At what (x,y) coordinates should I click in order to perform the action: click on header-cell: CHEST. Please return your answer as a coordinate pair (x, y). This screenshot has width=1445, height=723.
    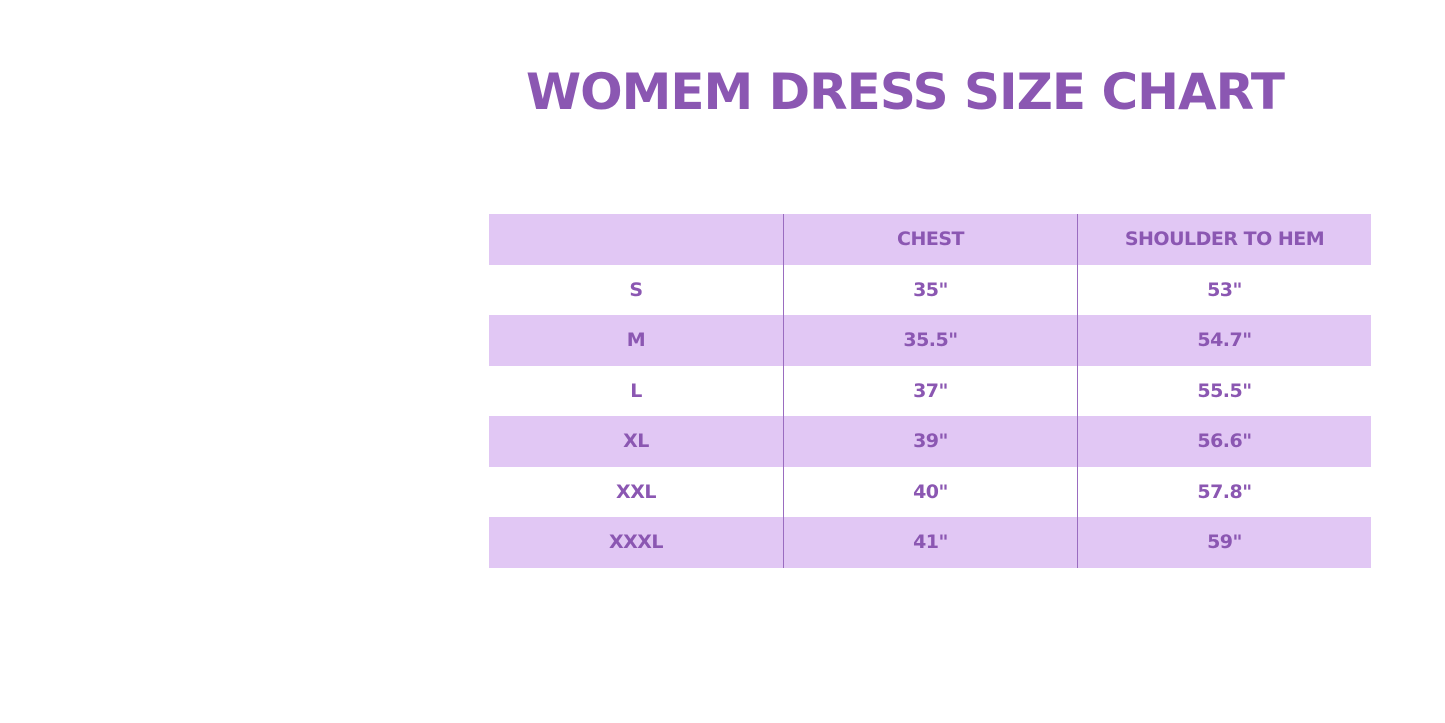
    Looking at the image, I should click on (930, 239).